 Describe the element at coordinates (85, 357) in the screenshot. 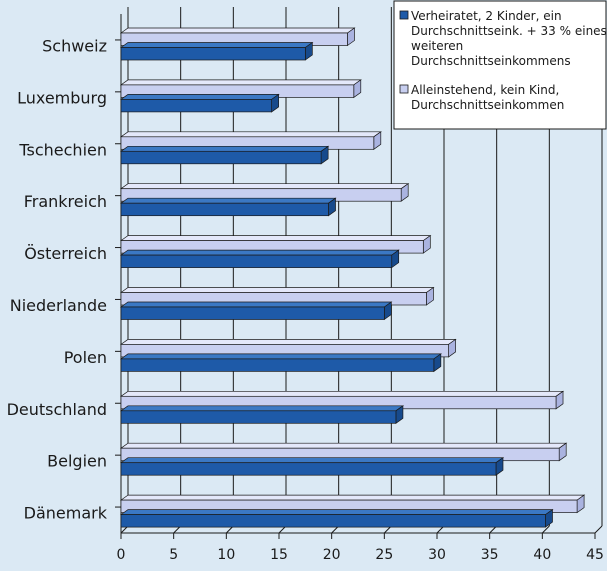

I see `category-label: Polen` at that location.